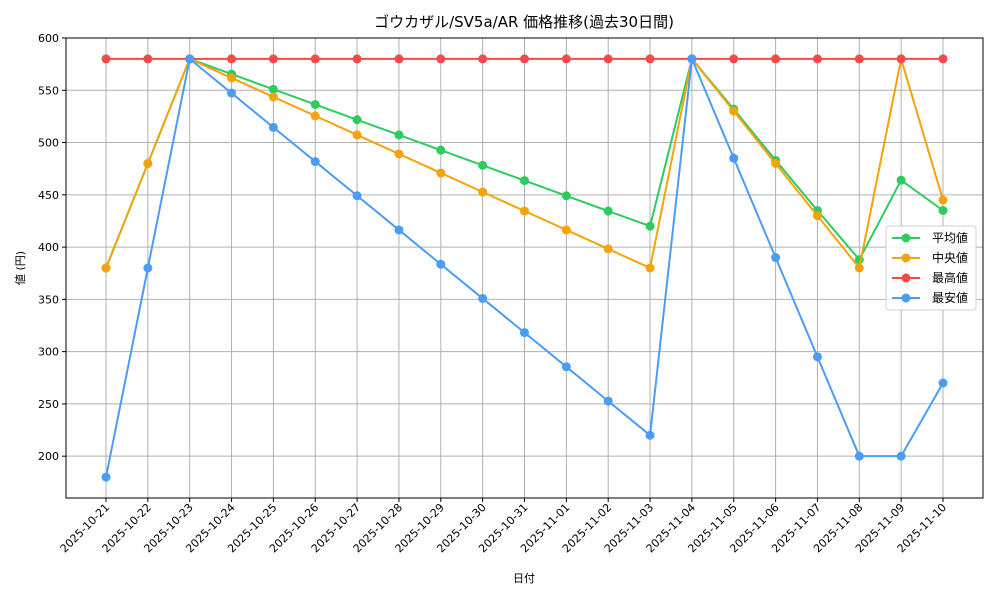 This screenshot has height=600, width=1000. I want to click on legend-label: 最安値, so click(950, 297).